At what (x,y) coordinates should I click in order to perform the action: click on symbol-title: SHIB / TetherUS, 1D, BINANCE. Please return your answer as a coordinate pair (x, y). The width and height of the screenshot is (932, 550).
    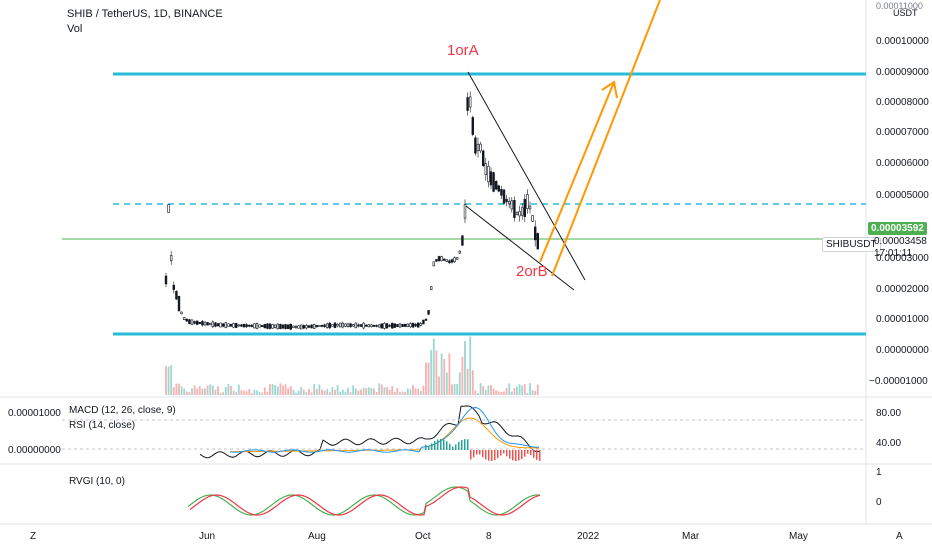
    Looking at the image, I should click on (145, 14).